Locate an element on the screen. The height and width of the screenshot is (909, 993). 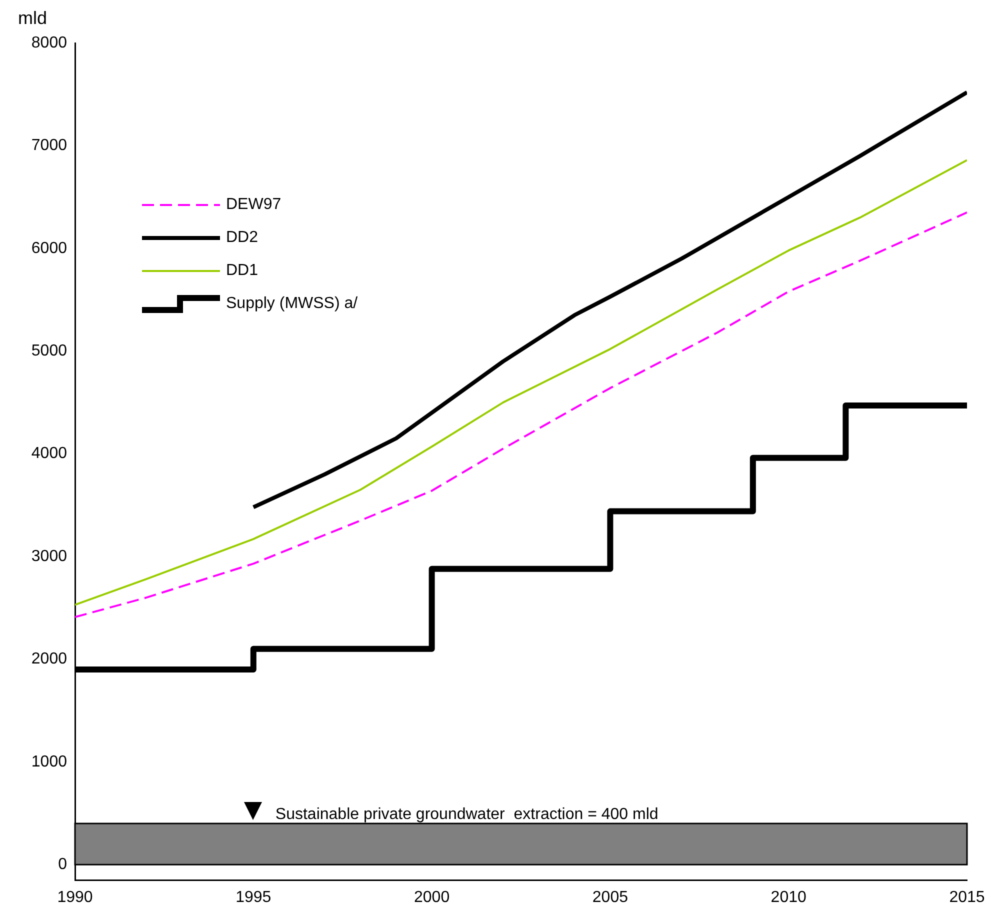
y-tick-label: 1000 is located at coordinates (49, 761).